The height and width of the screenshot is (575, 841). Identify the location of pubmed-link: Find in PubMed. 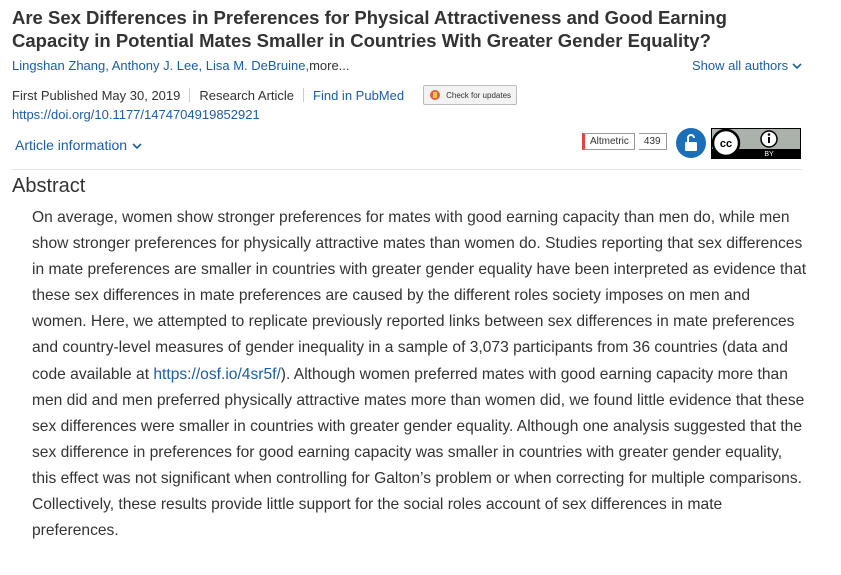
(359, 95).